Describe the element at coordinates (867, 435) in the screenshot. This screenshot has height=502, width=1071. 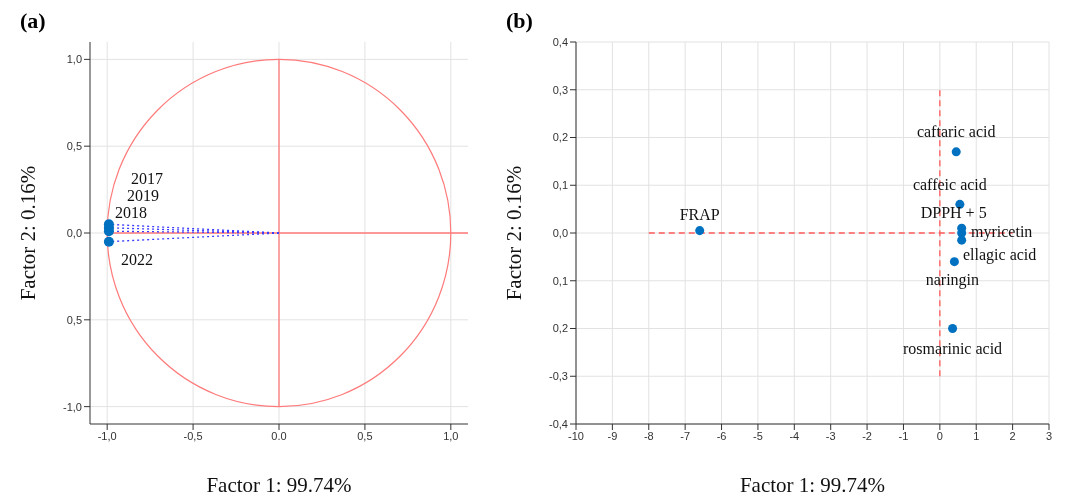
I see `x-tick-label: -2` at that location.